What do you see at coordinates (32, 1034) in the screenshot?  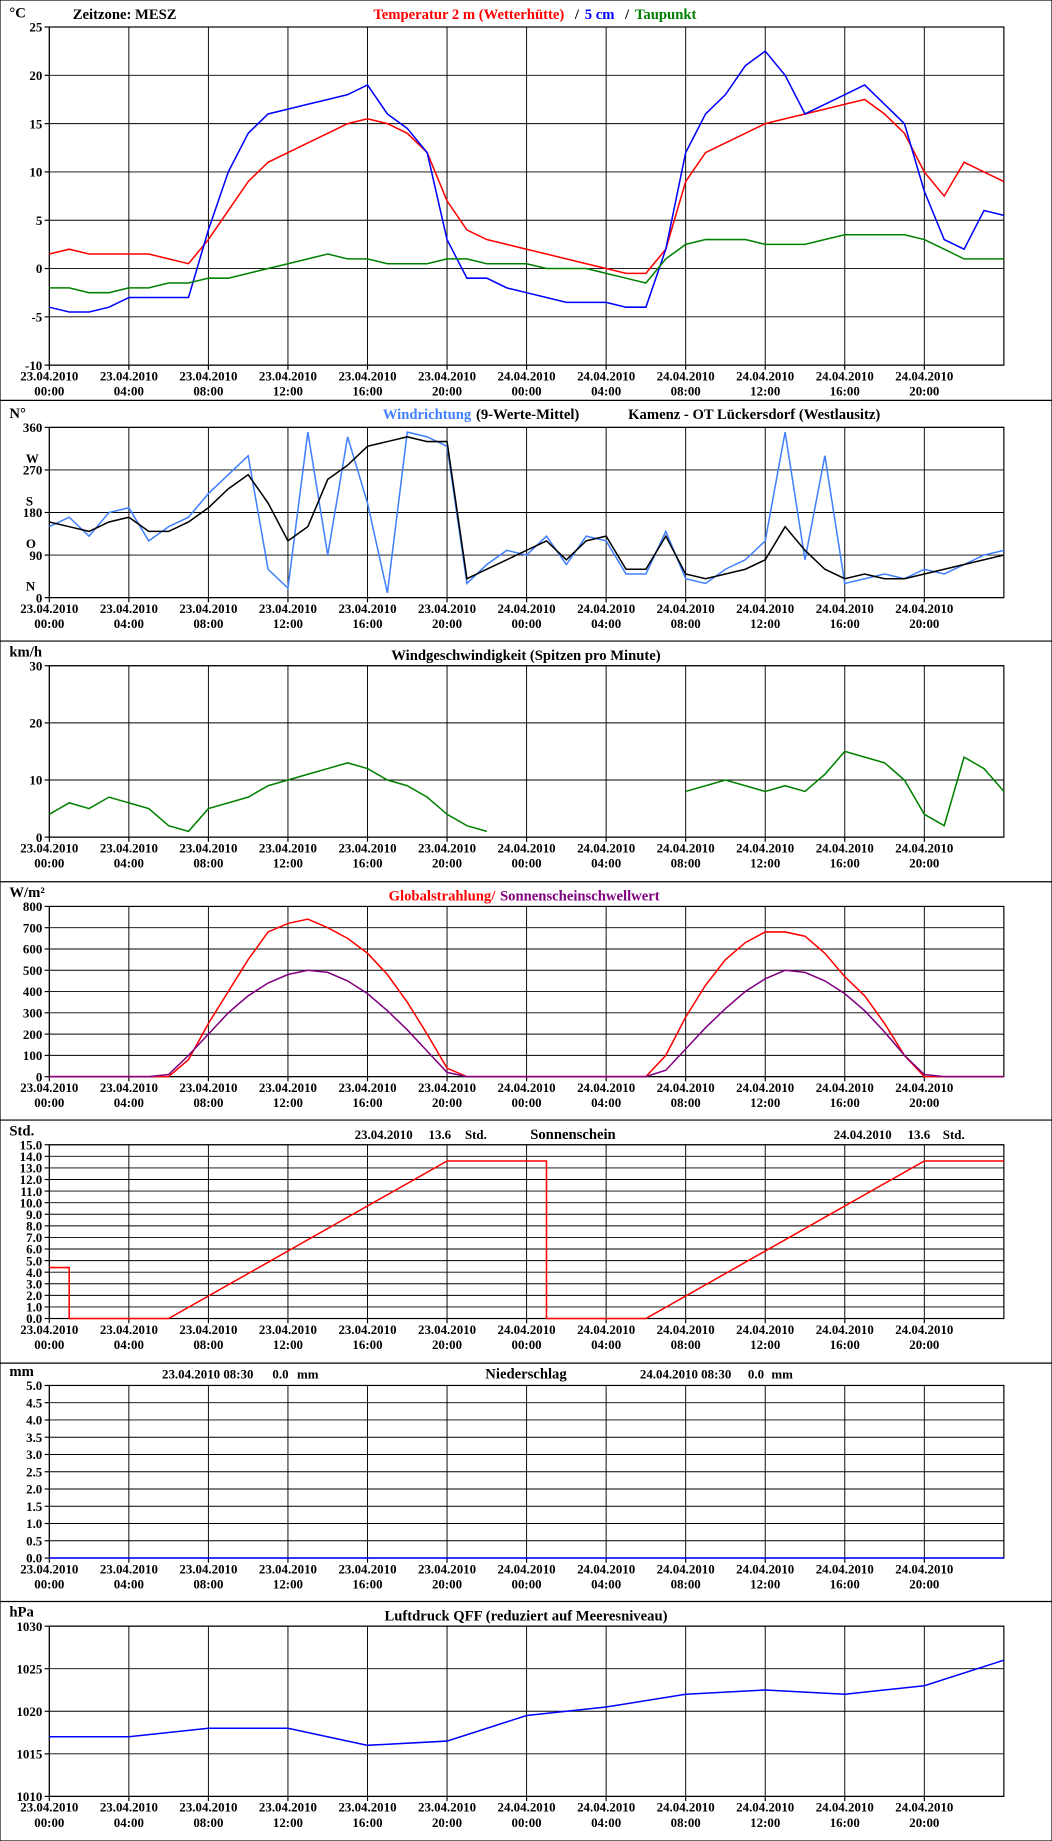 I see `y-tick-label: 200` at bounding box center [32, 1034].